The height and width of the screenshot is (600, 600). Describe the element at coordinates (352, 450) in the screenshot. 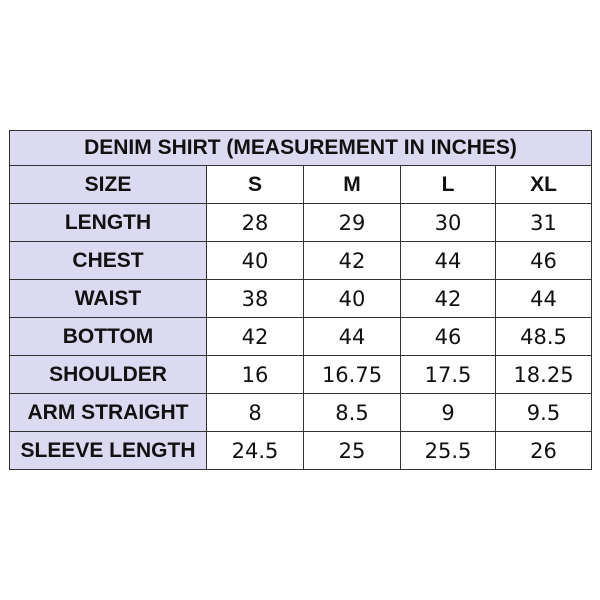

I see `measurement-cell: 25` at that location.